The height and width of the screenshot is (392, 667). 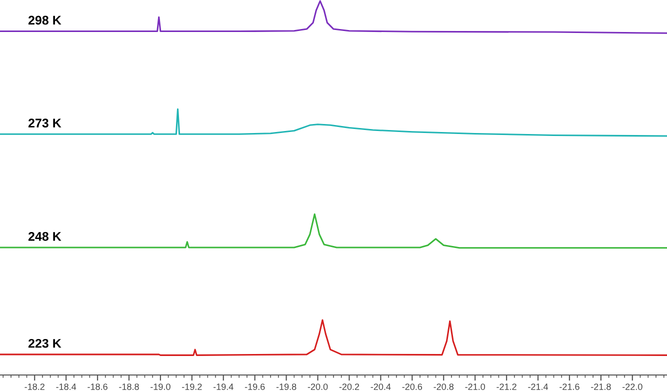 I want to click on x-tick-label: -21.8, so click(x=601, y=387).